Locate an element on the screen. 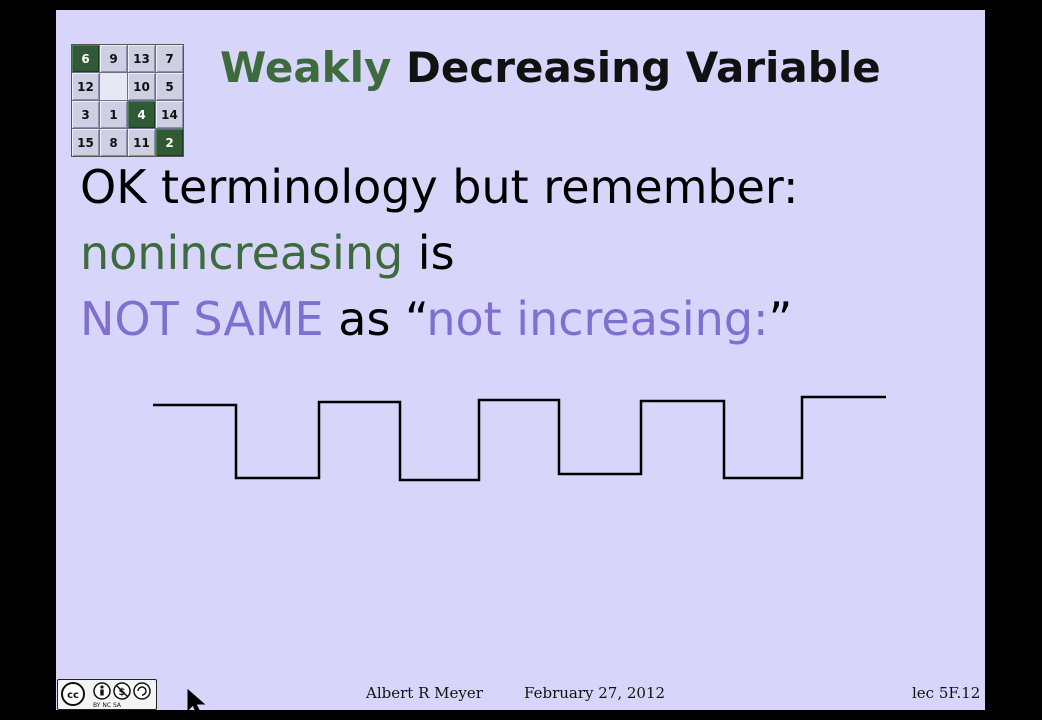 The height and width of the screenshot is (720, 1042). puzzle-tile: 10 is located at coordinates (141, 86).